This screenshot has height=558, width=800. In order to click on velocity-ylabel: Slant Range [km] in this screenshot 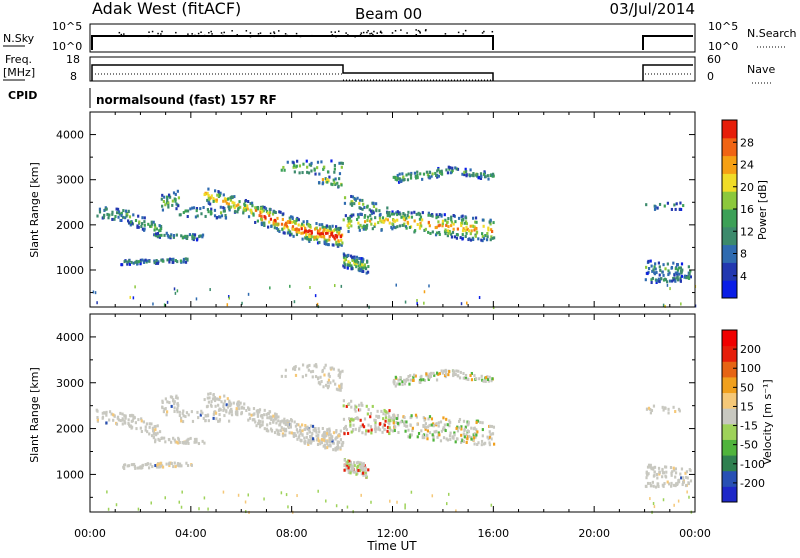, I will do `click(34, 415)`.